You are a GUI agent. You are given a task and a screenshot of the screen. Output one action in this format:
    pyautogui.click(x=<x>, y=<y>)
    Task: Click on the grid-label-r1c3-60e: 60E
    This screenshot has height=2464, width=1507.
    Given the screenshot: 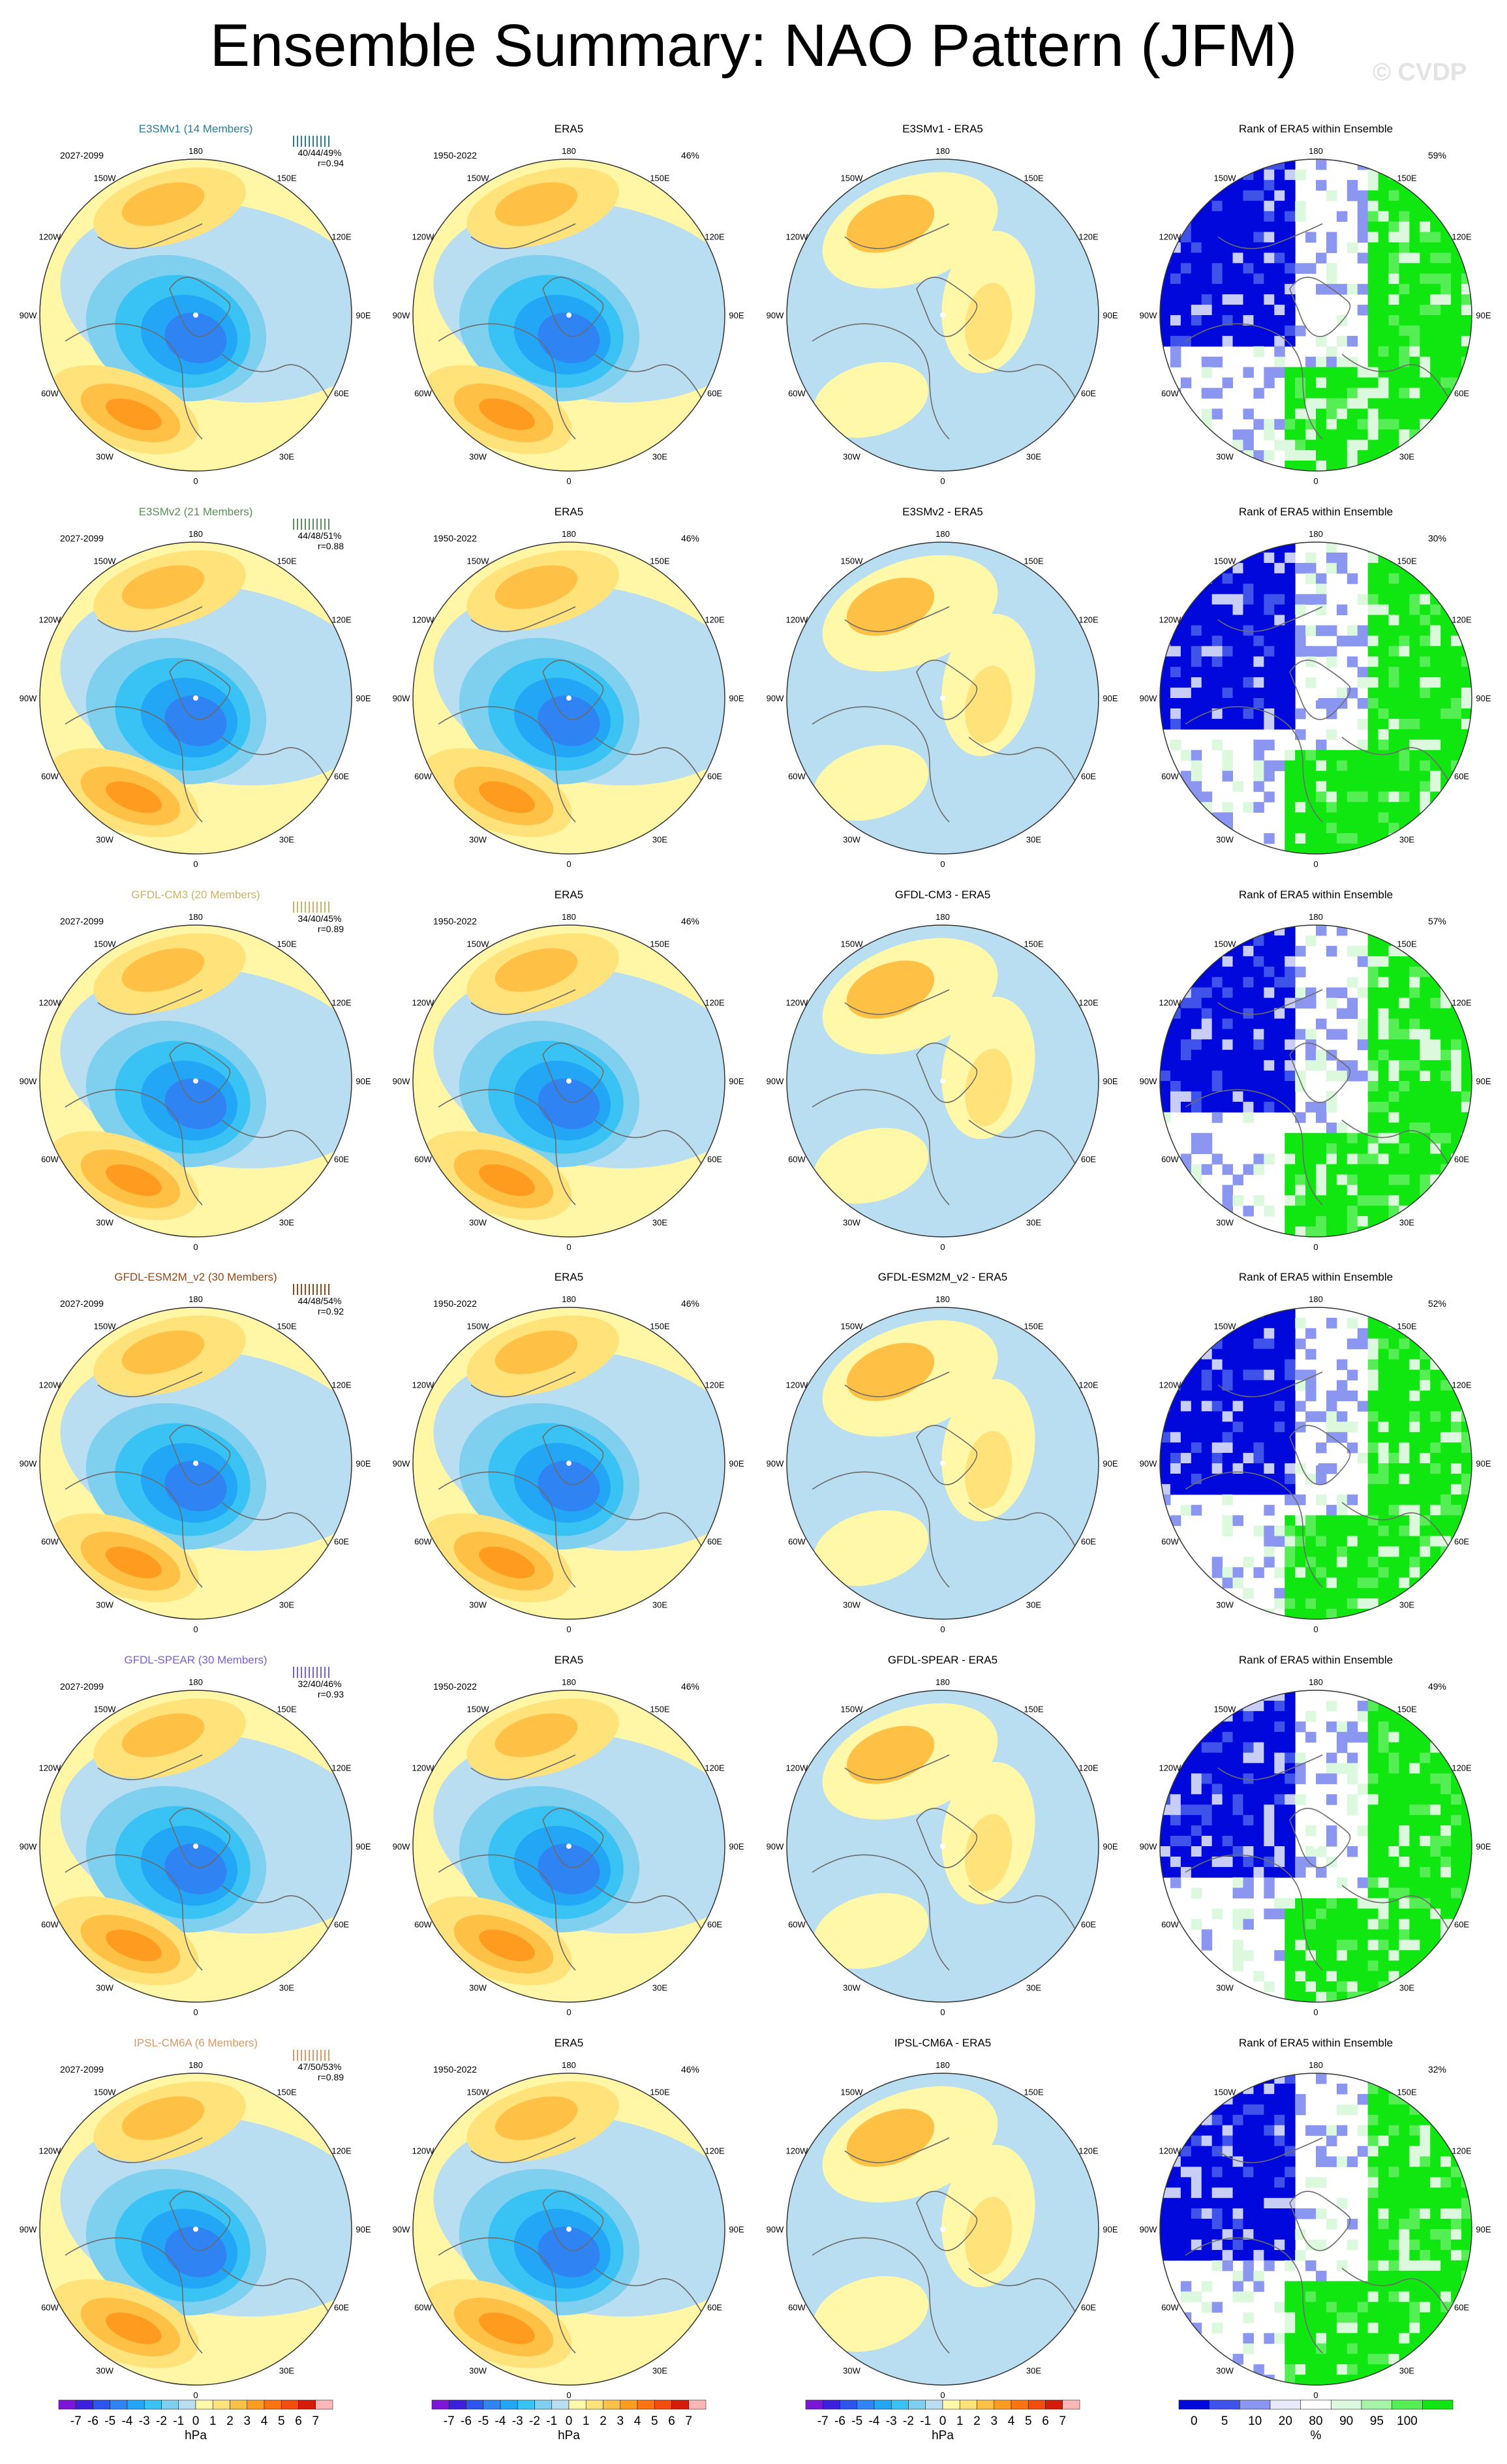 What is the action you would take?
    pyautogui.click(x=1461, y=777)
    